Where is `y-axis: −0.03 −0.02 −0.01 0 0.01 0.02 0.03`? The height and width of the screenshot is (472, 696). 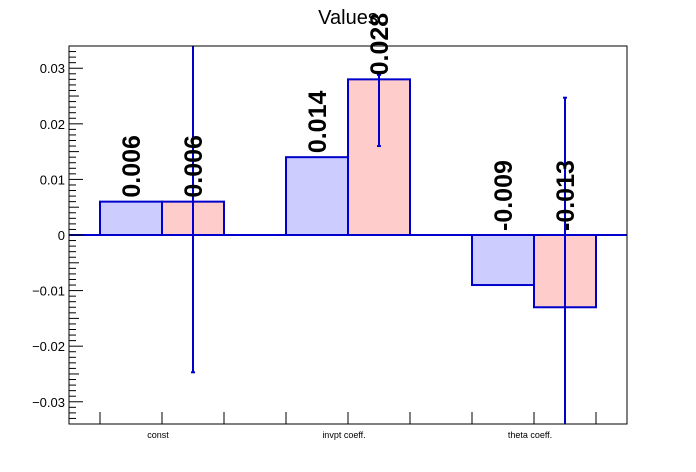 y-axis: −0.03 −0.02 −0.01 0 0.01 0.02 0.03 is located at coordinates (57, 235).